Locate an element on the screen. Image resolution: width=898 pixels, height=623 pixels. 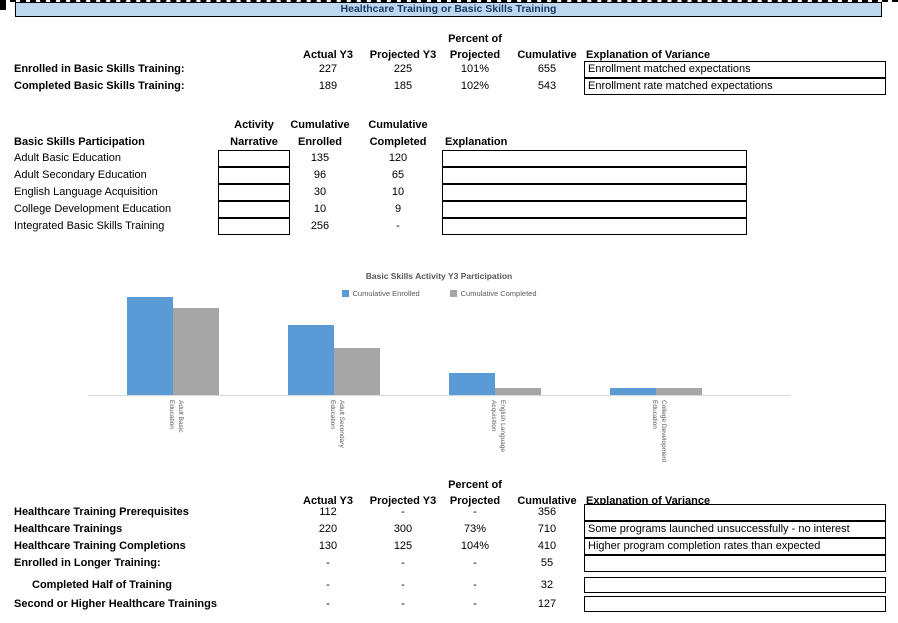
cell-completed: 10 is located at coordinates (398, 192).